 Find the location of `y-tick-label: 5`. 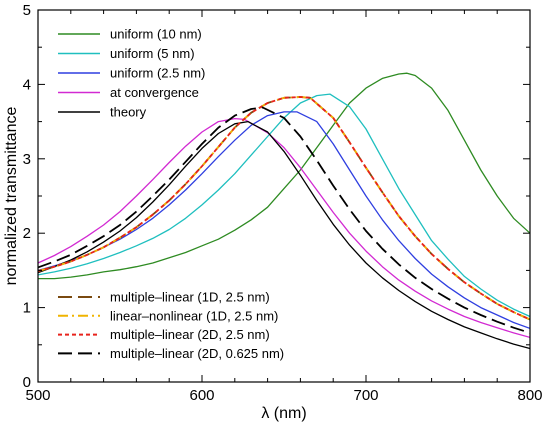

y-tick-label: 5 is located at coordinates (27, 10).